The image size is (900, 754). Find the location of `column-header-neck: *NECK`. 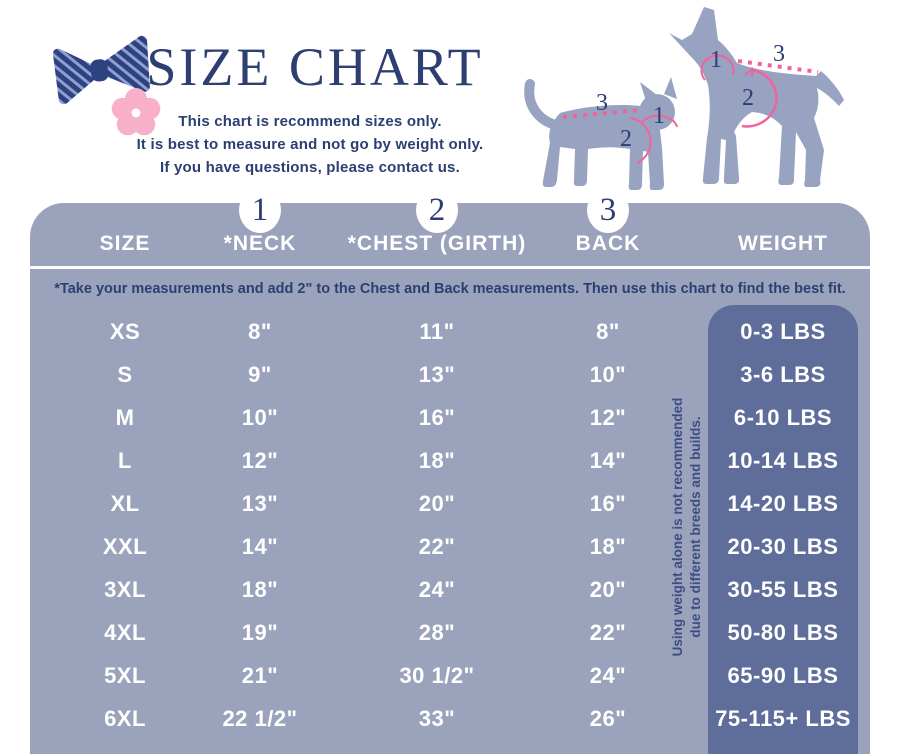

column-header-neck: *NECK is located at coordinates (260, 243).